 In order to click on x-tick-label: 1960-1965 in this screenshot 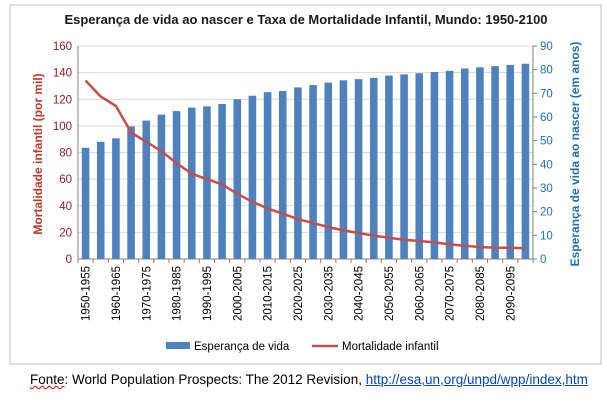, I will do `click(117, 293)`.